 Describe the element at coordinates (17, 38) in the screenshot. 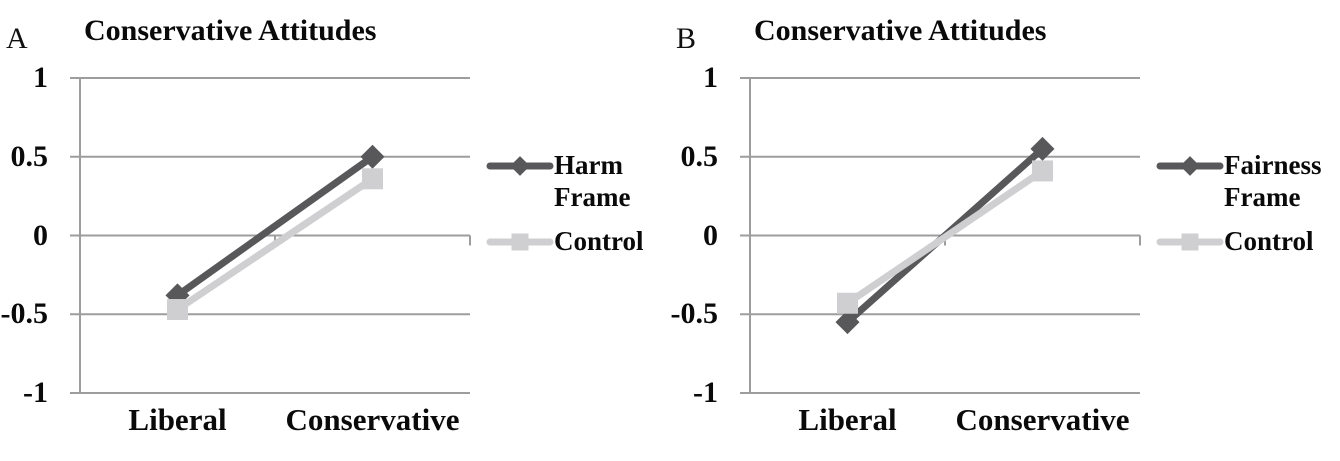

I see `panel-letter: A` at that location.